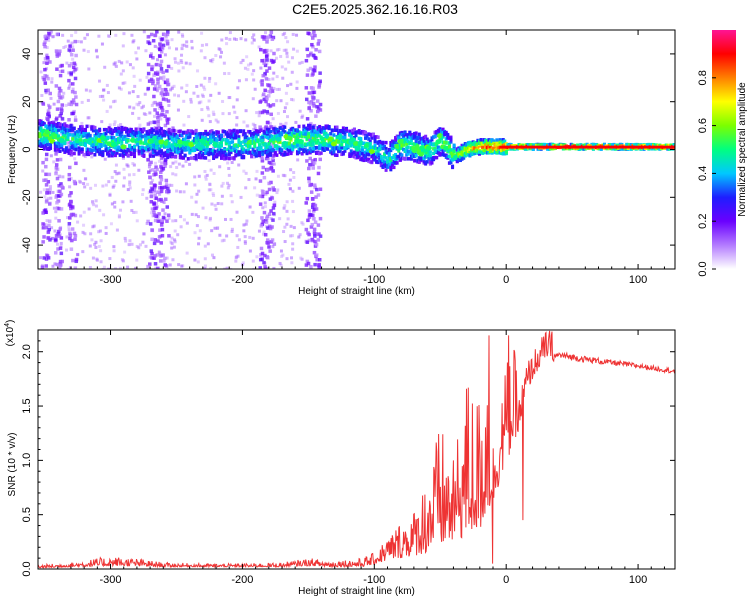 This screenshot has height=600, width=750. What do you see at coordinates (27, 245) in the screenshot?
I see `top-ytick-label: -40` at bounding box center [27, 245].